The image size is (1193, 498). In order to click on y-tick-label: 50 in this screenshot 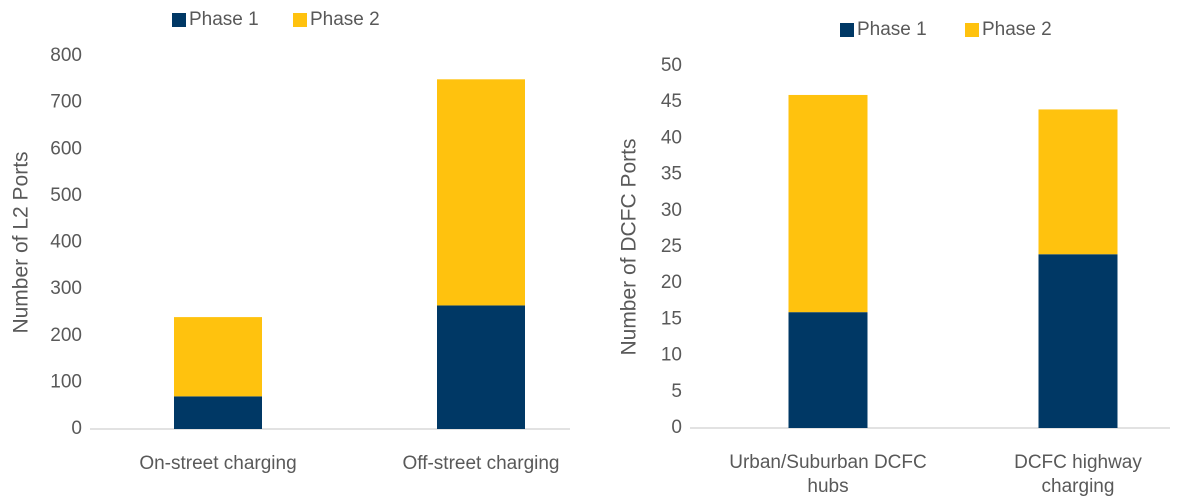, I will do `click(671, 65)`.